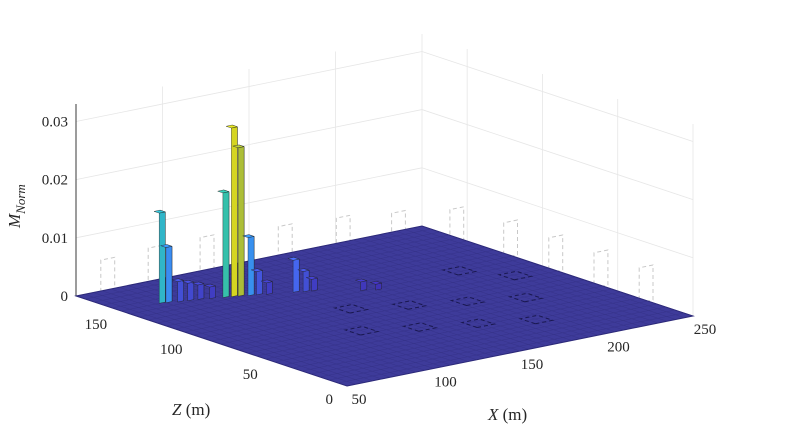  Describe the element at coordinates (330, 400) in the screenshot. I see `z-tick-label: 0` at that location.